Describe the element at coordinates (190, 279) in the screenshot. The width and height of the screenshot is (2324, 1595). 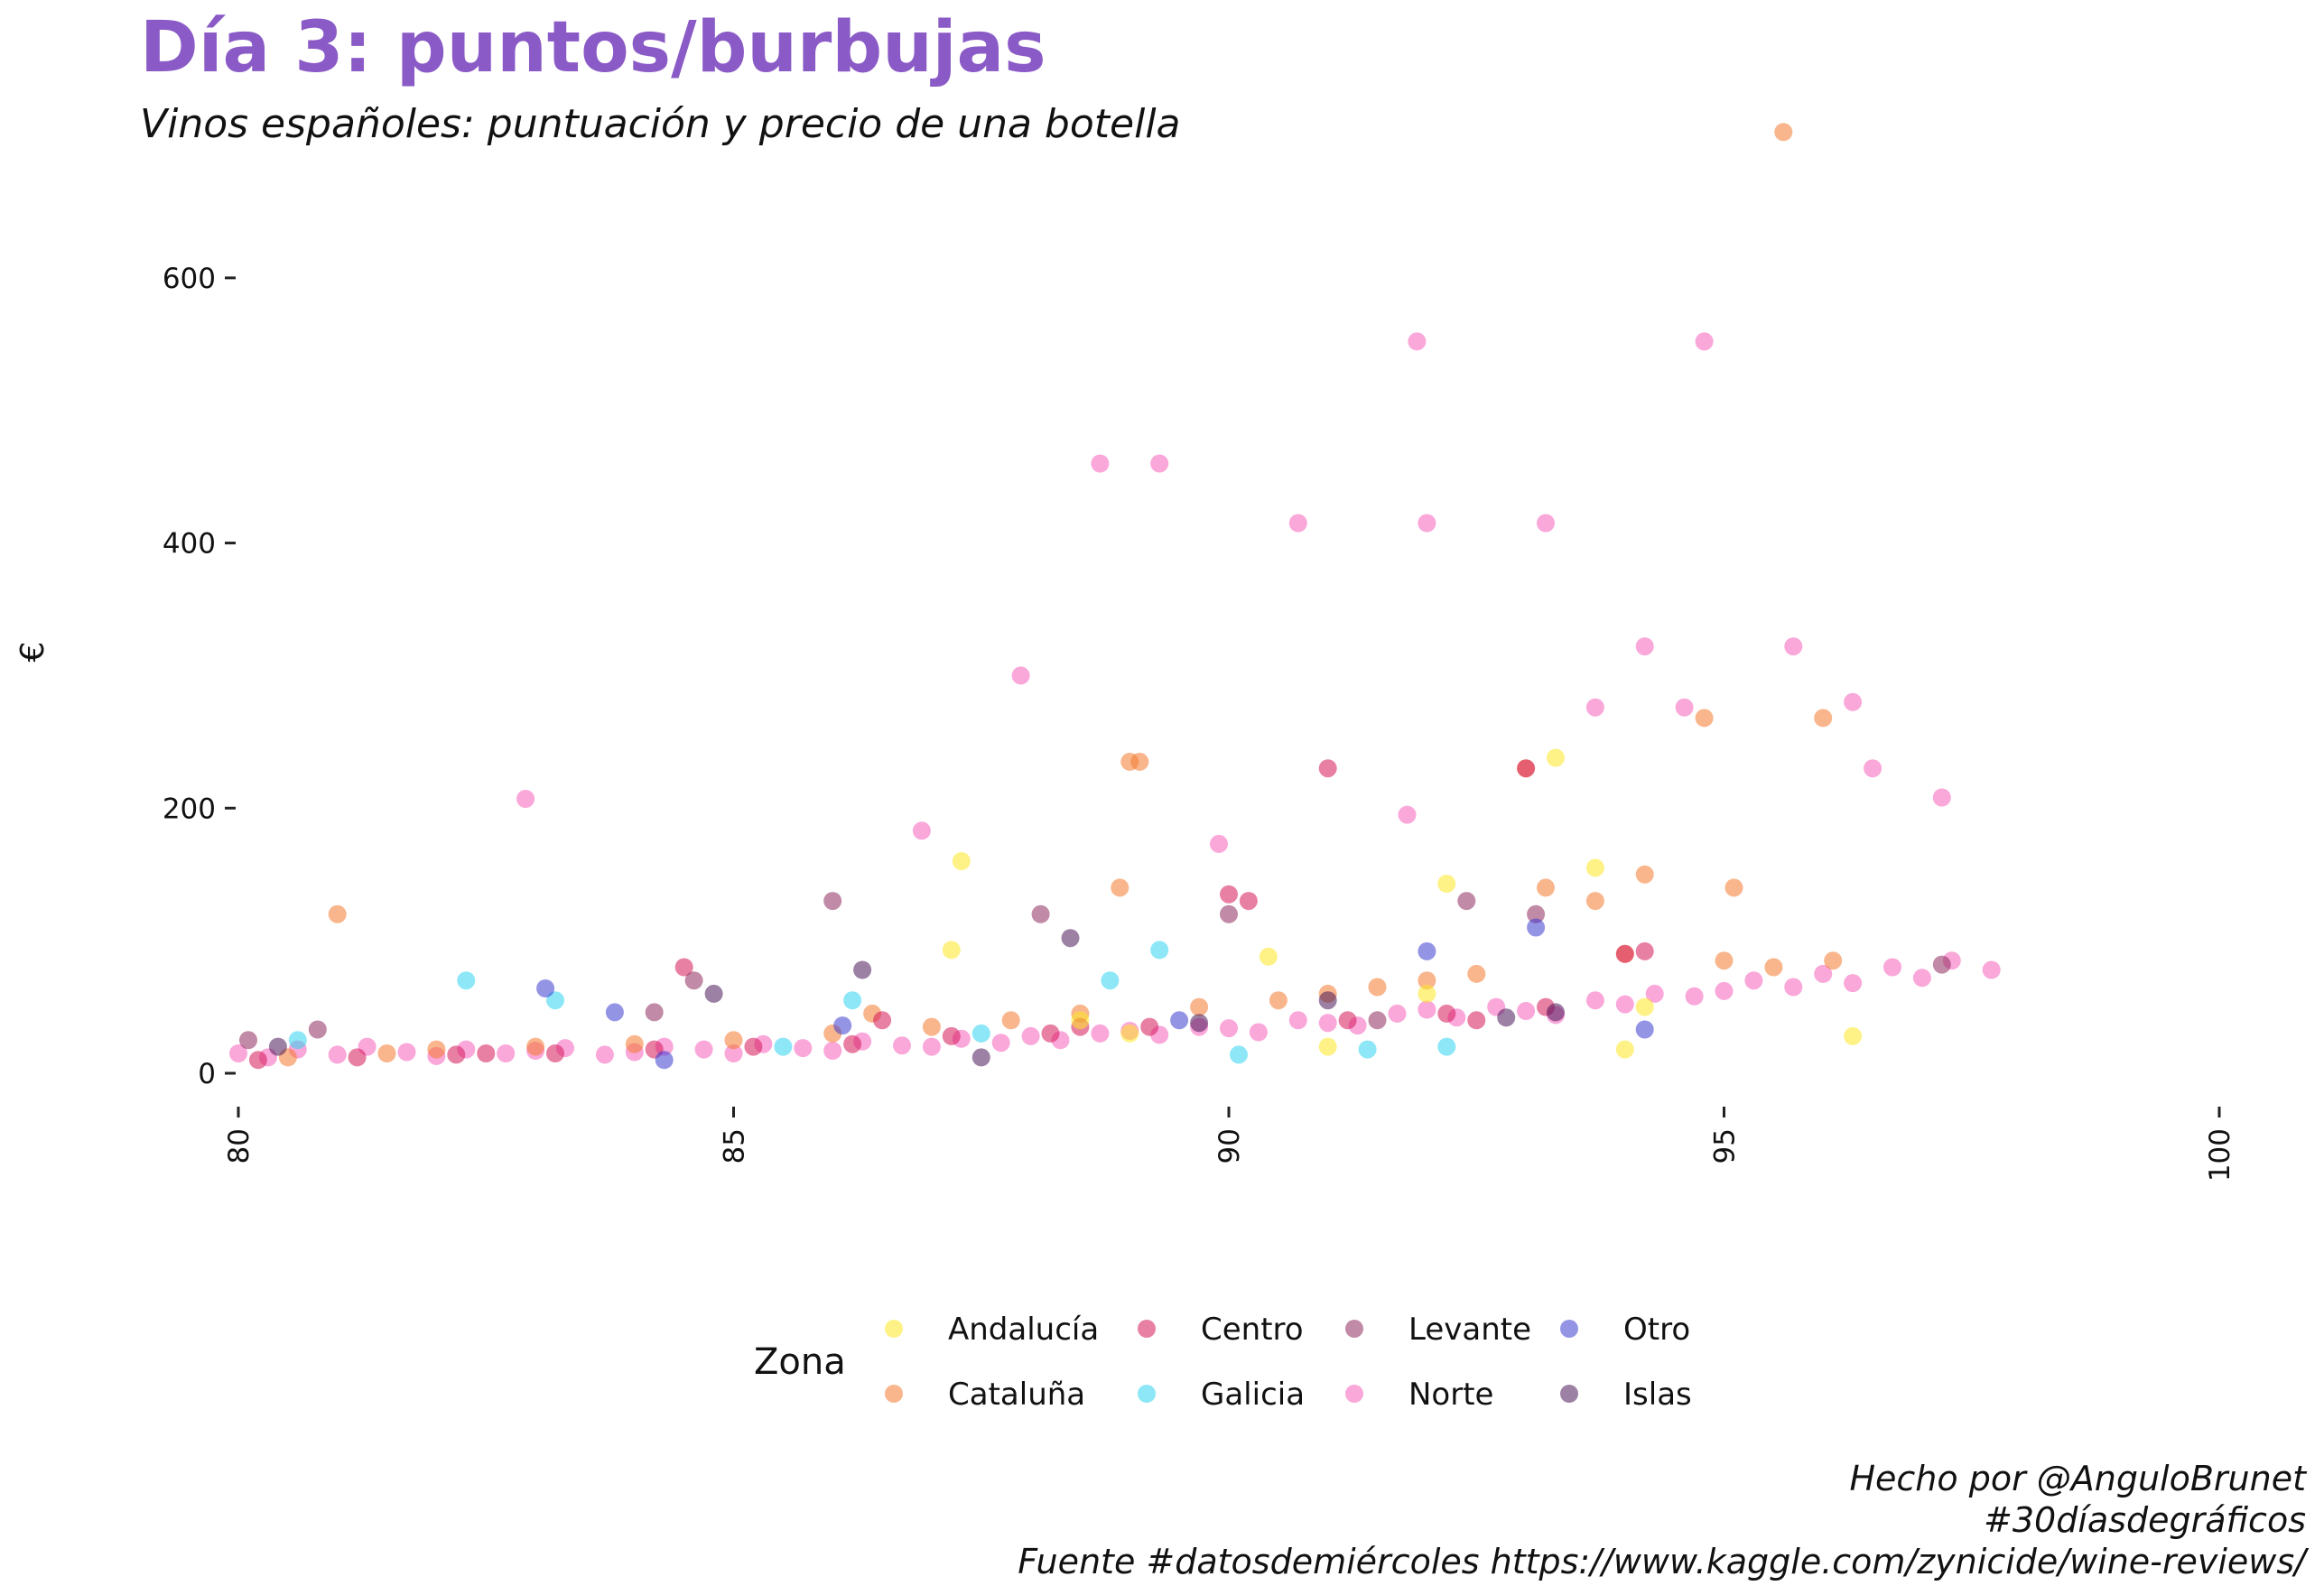
I see `y-tick-label: 600` at that location.